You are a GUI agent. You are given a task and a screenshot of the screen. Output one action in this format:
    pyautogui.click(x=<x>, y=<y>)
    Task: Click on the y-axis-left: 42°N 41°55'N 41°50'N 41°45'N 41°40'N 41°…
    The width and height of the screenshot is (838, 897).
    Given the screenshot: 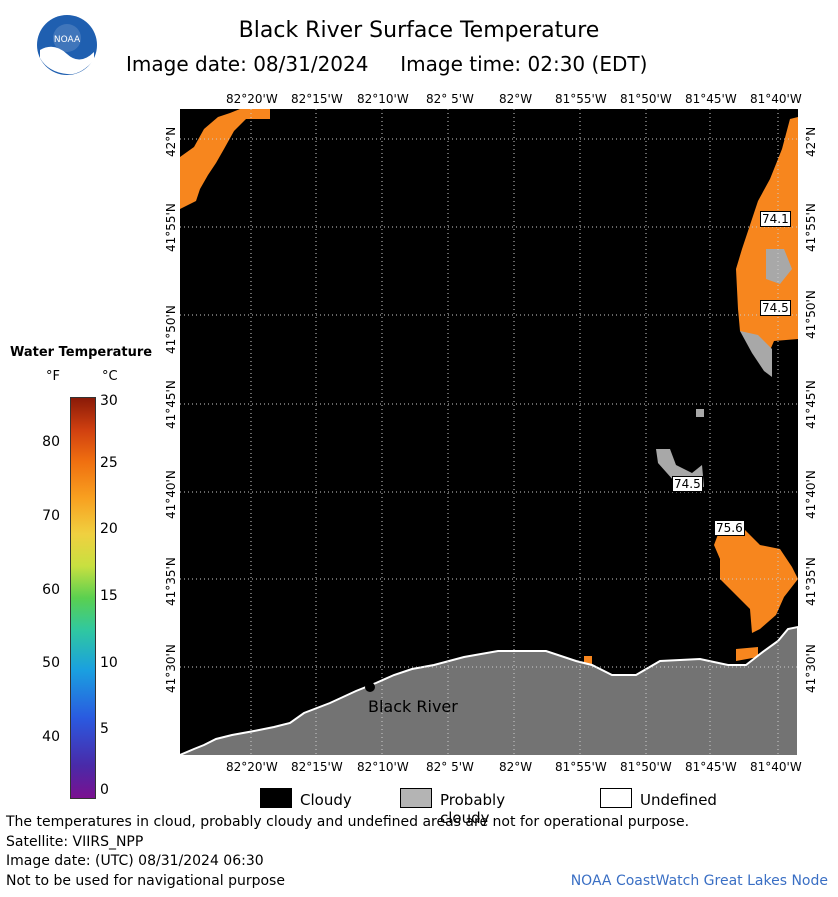 What is the action you would take?
    pyautogui.click(x=172, y=432)
    